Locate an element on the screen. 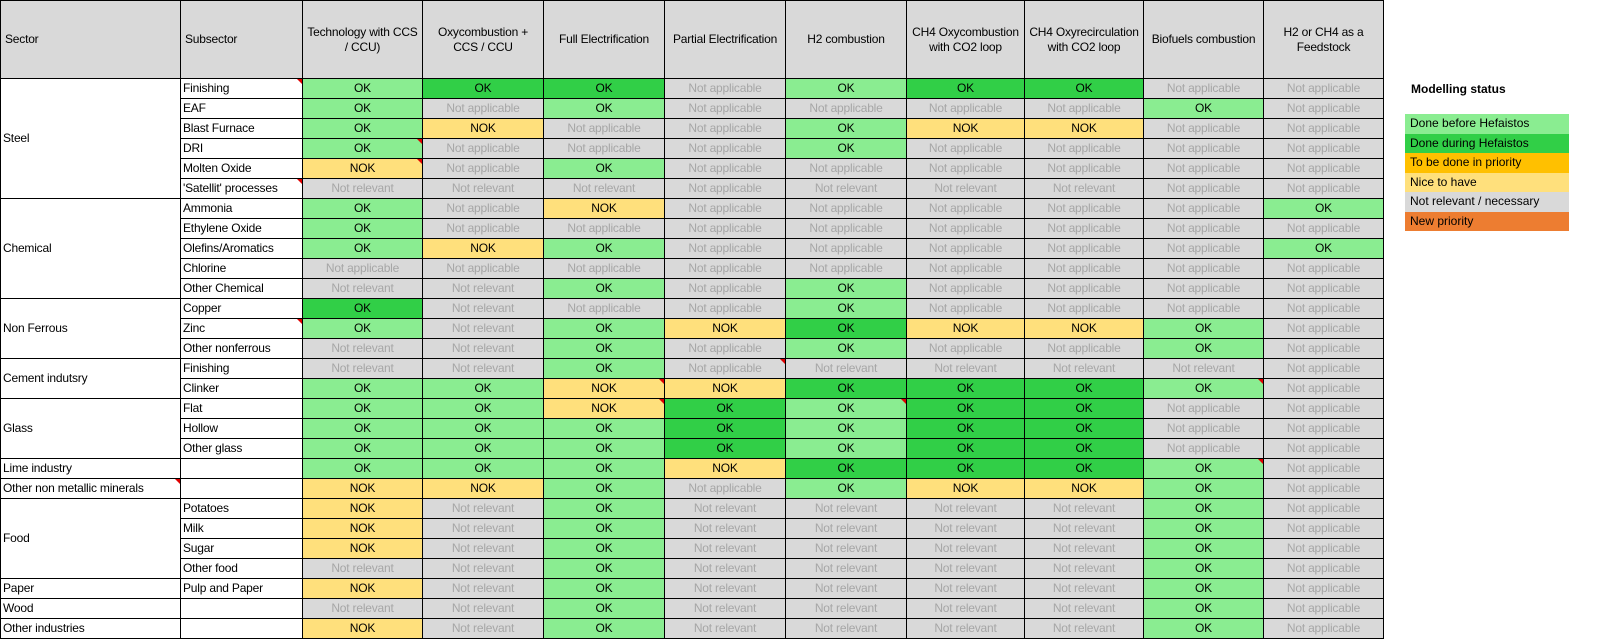 The height and width of the screenshot is (639, 1618). sector-cell: Glass is located at coordinates (90, 428).